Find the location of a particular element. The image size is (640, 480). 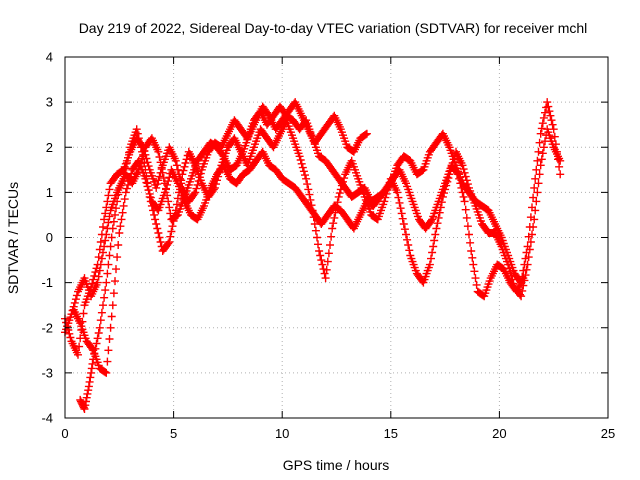

y-tick-label: 3 is located at coordinates (49, 102).